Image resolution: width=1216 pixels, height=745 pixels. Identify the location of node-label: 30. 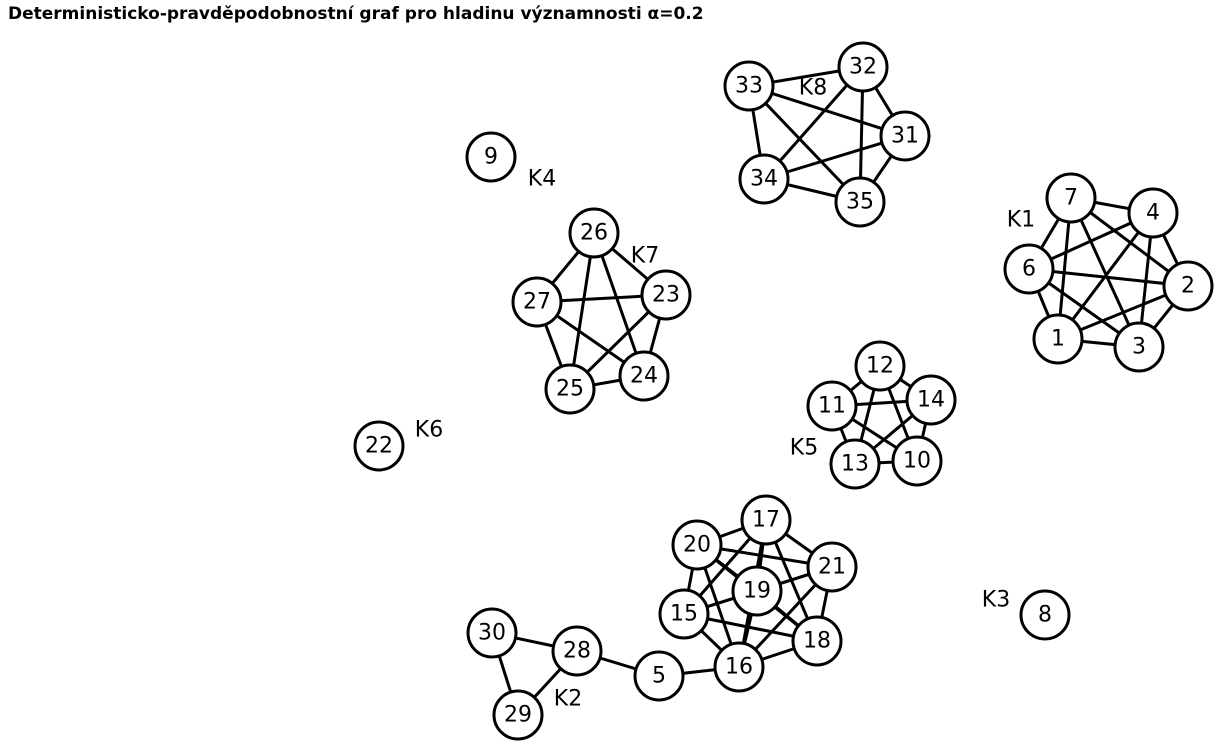
(492, 633).